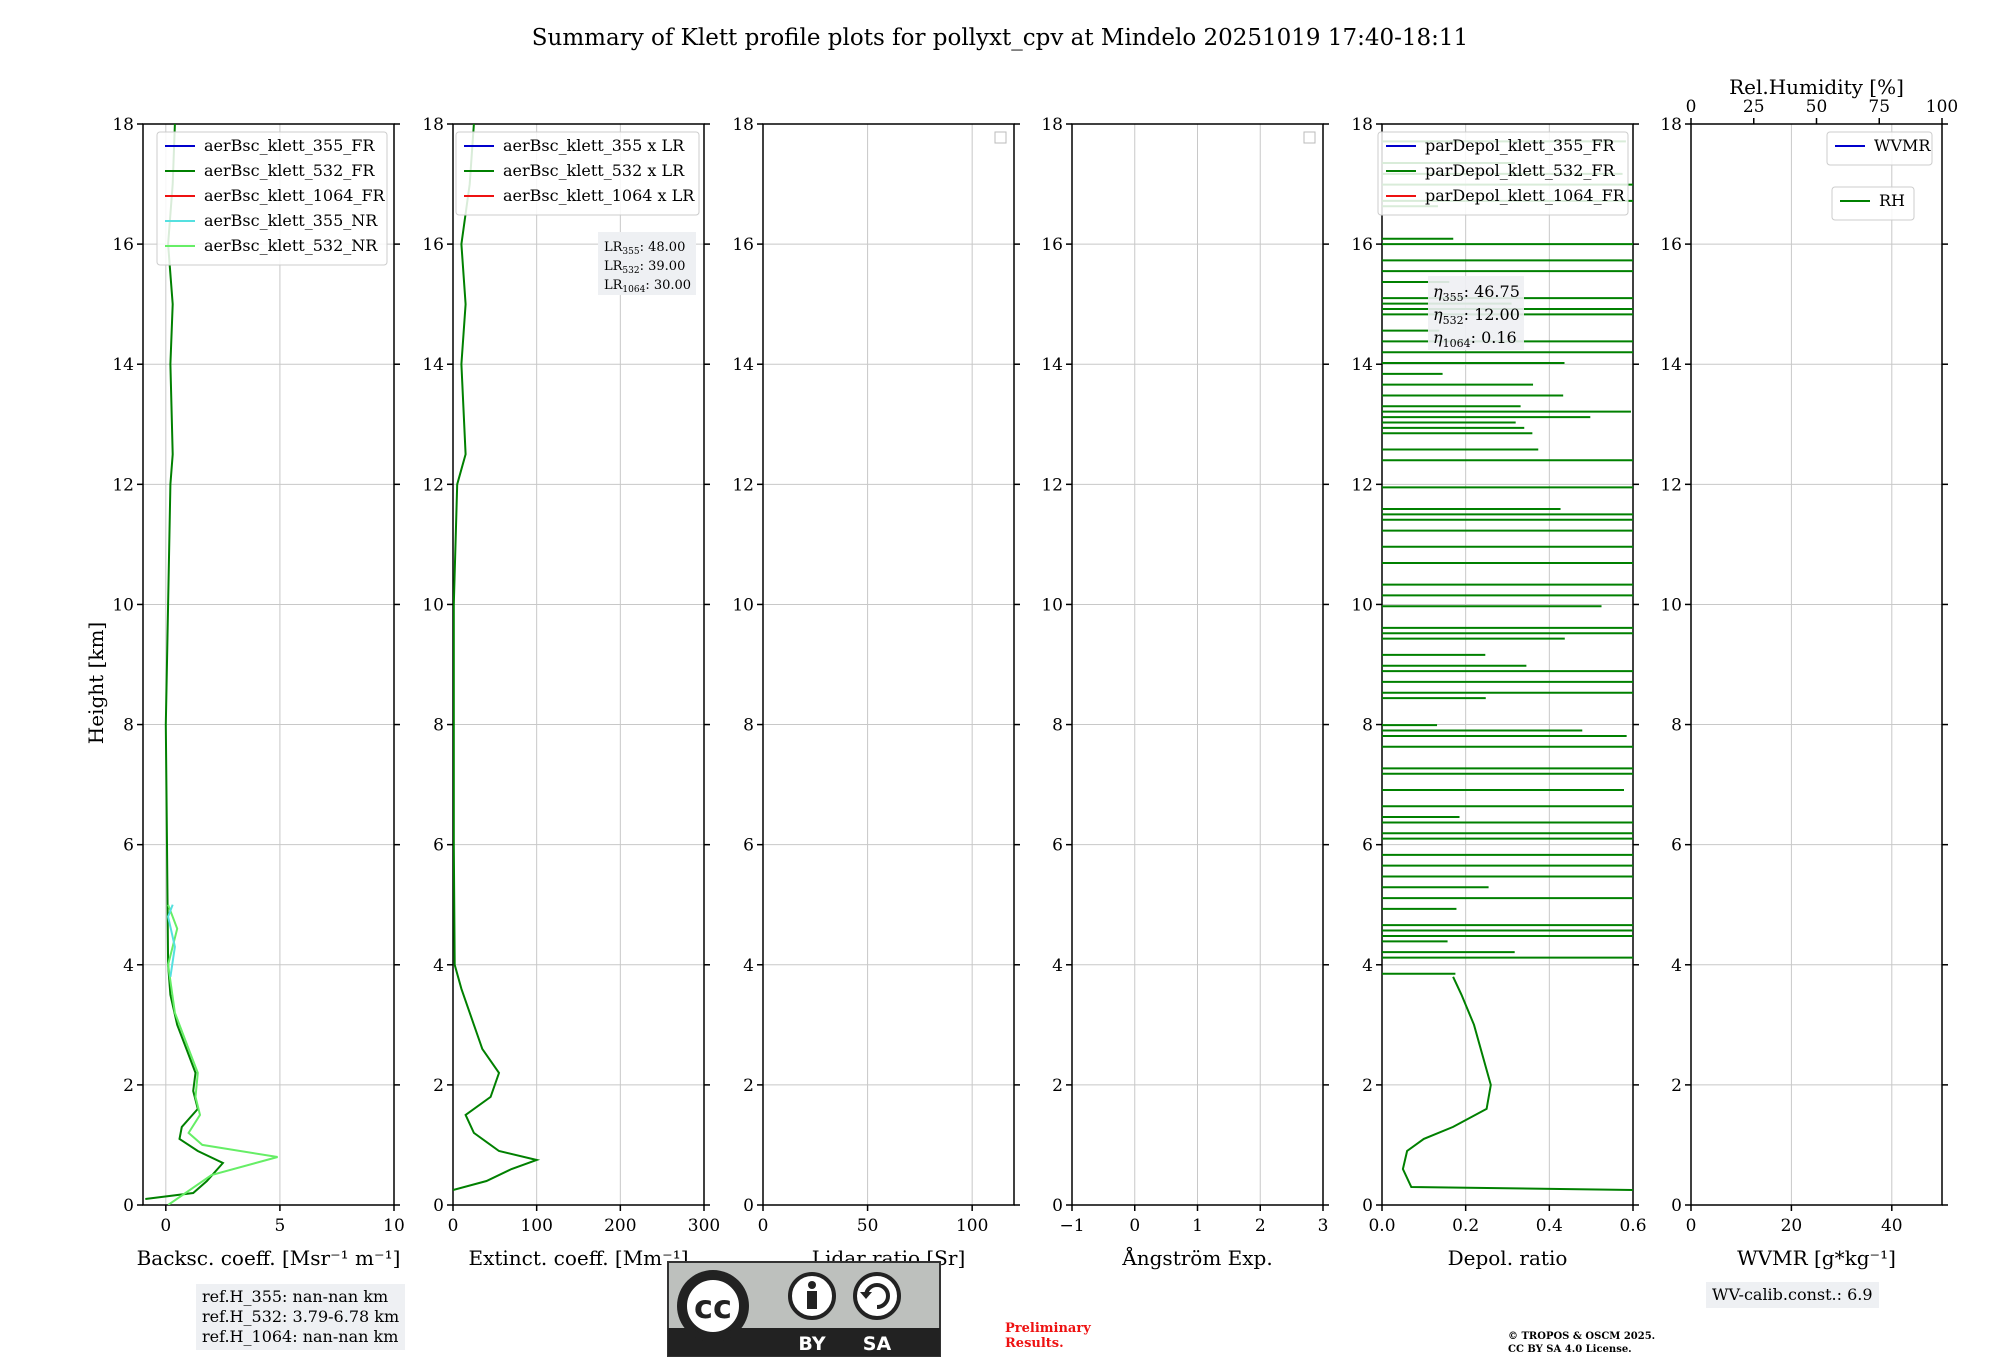 The height and width of the screenshot is (1360, 2000). Describe the element at coordinates (1381, 1226) in the screenshot. I see `x-tick-label: 0.0` at that location.